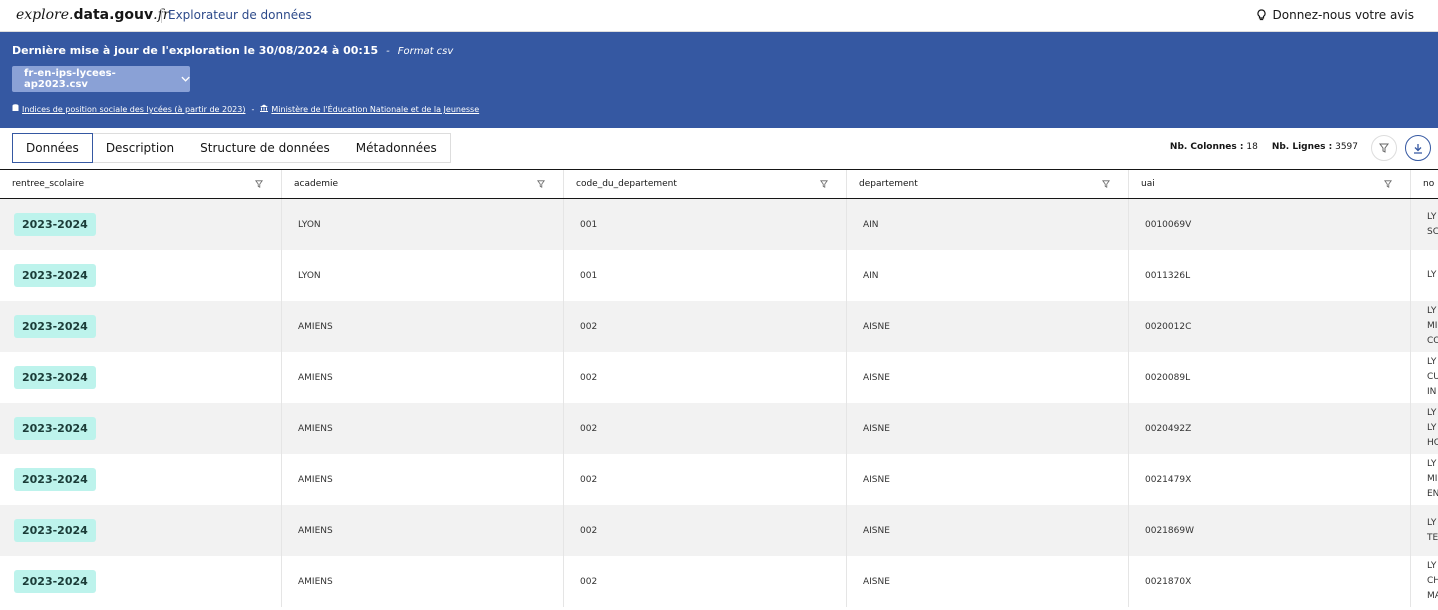  Describe the element at coordinates (423, 184) in the screenshot. I see `column-header: academie` at that location.